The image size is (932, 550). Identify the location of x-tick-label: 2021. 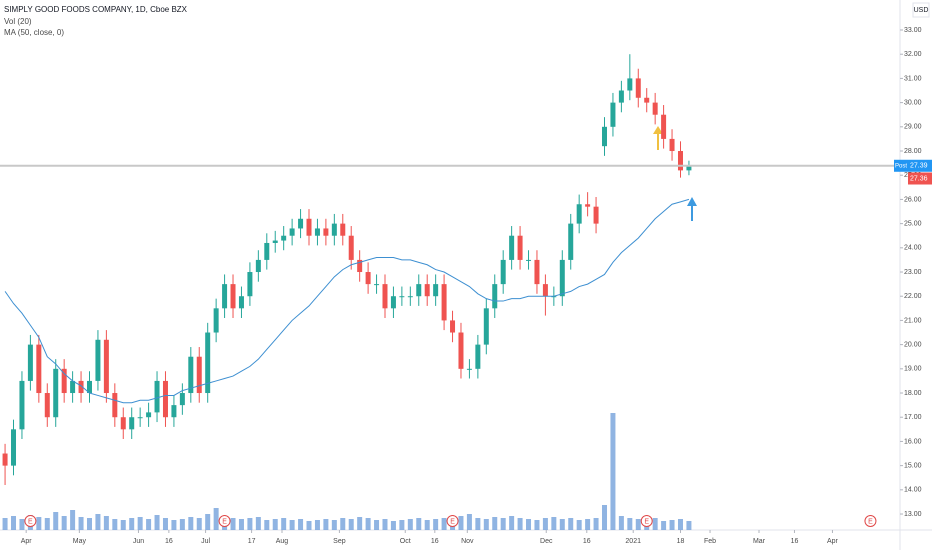
(633, 541).